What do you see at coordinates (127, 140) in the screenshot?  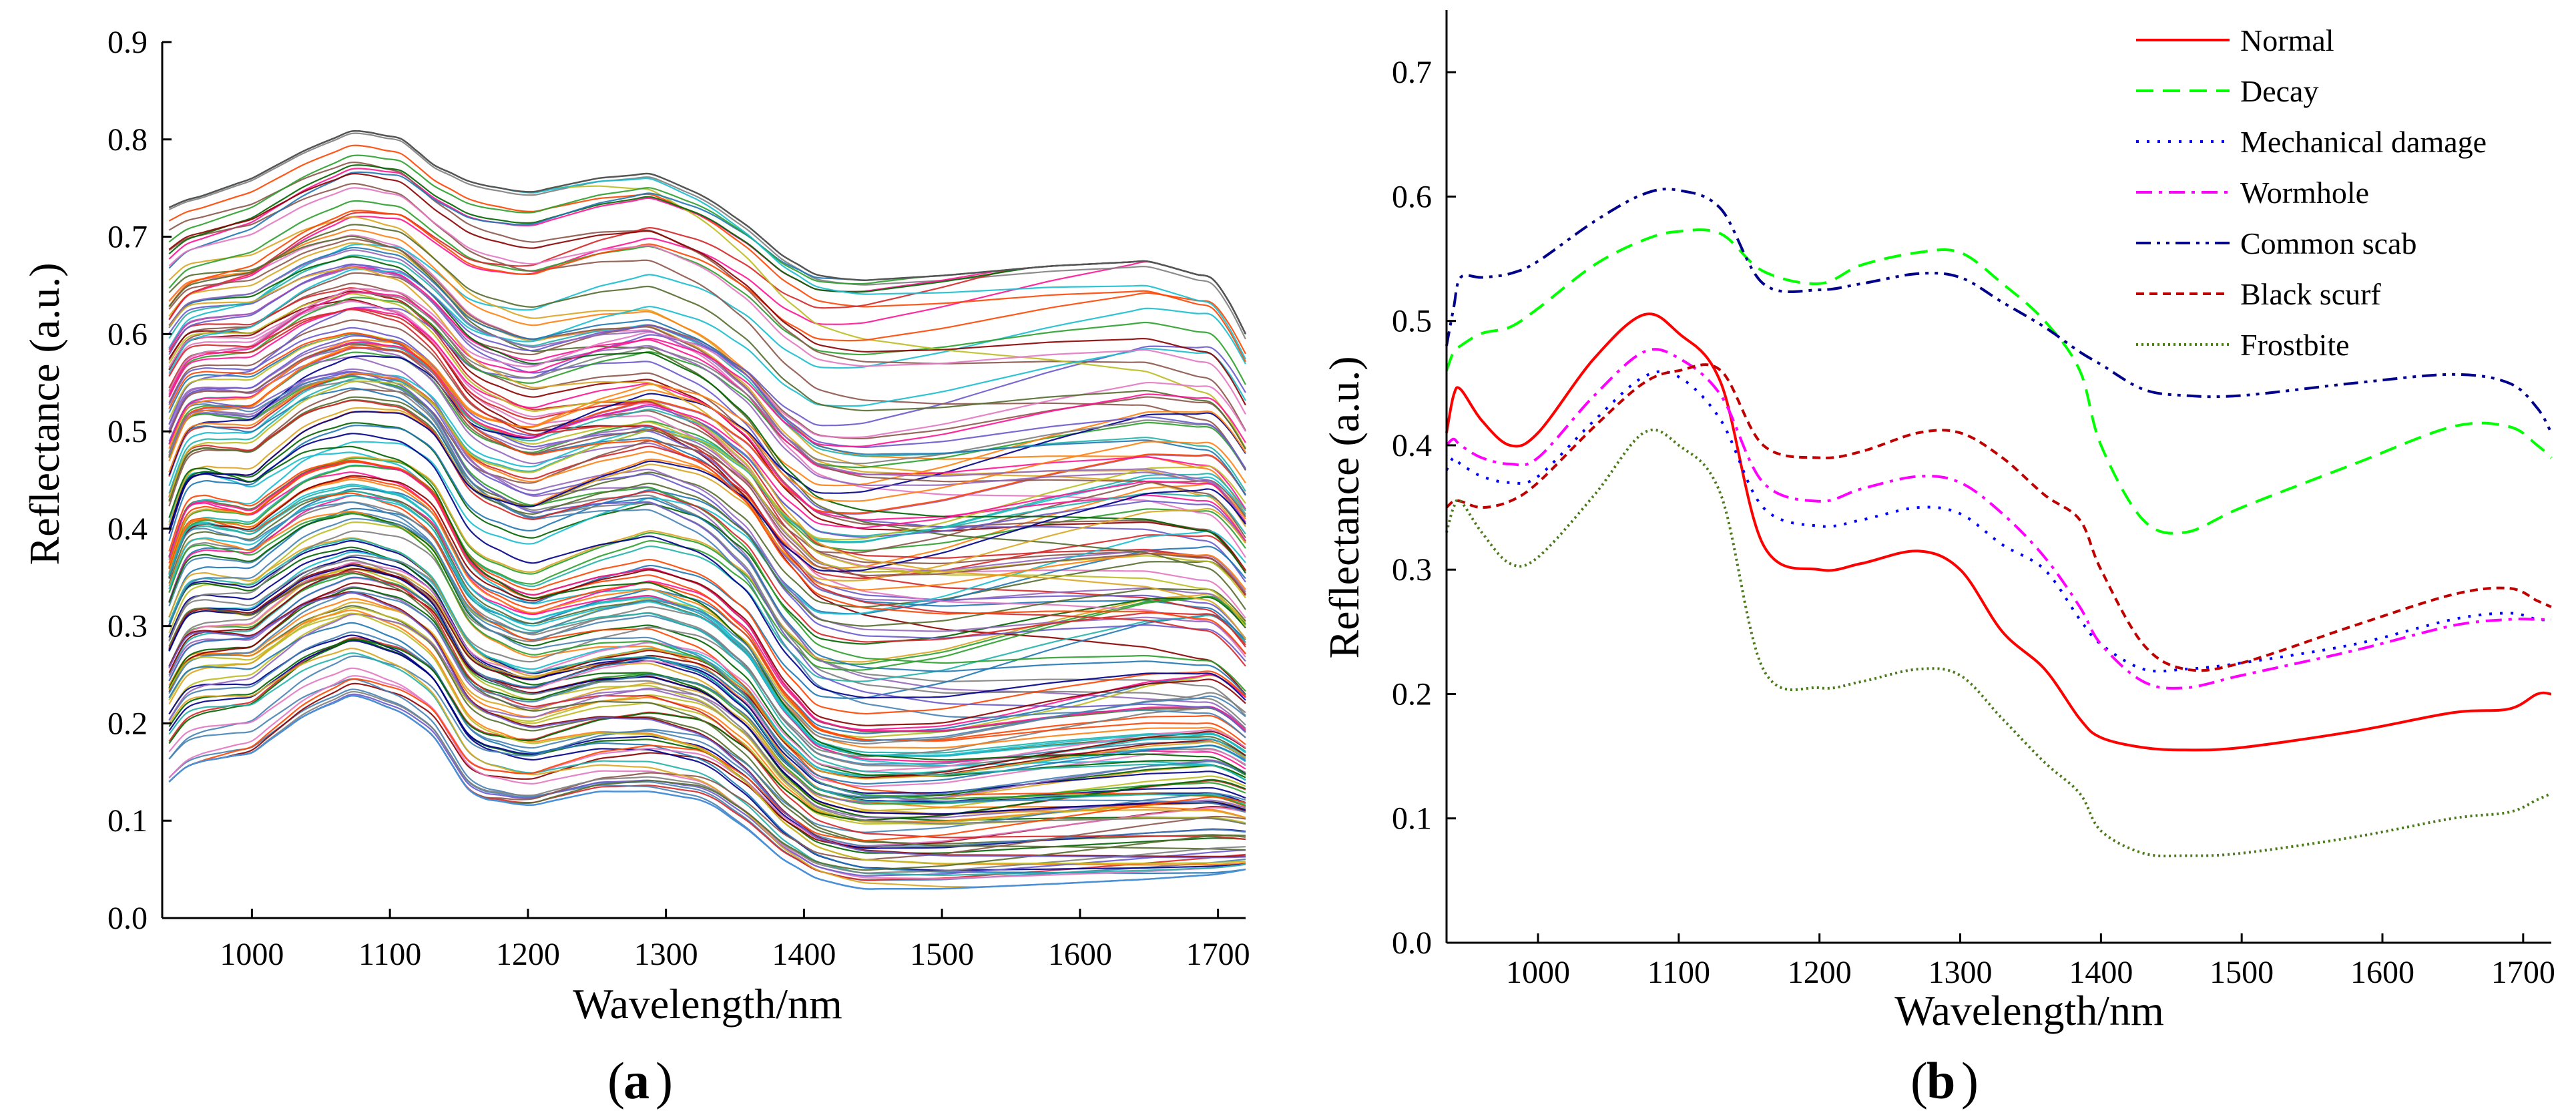 I see `panel-a-y-tick-label: 0.8` at bounding box center [127, 140].